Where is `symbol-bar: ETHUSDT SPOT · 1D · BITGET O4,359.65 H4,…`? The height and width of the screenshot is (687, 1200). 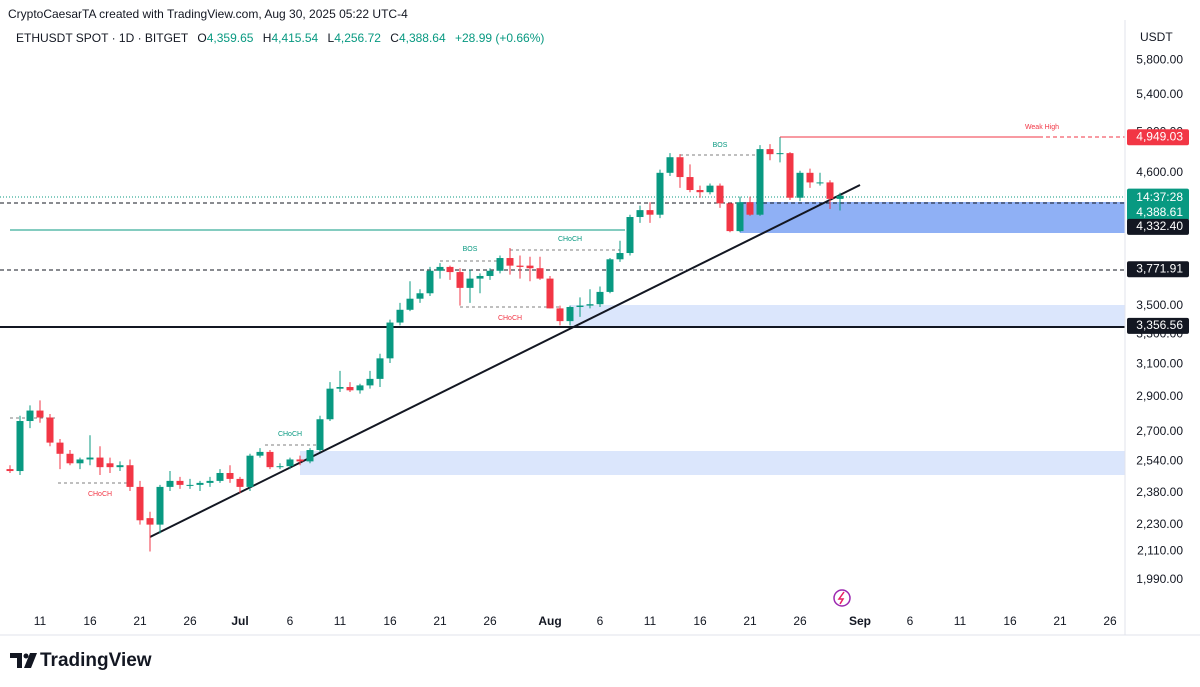
symbol-bar: ETHUSDT SPOT · 1D · BITGET O4,359.65 H4,… is located at coordinates (280, 38).